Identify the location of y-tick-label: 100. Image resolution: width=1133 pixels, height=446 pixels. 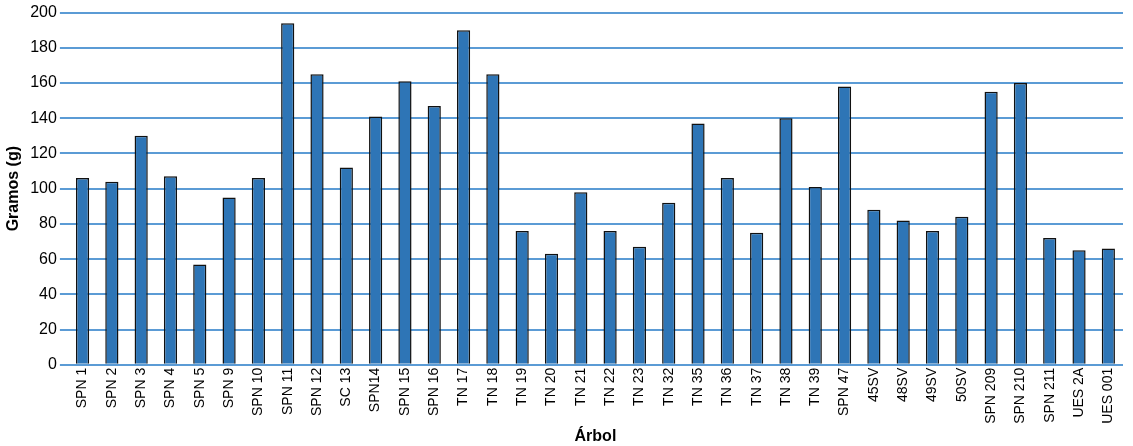
(43, 188).